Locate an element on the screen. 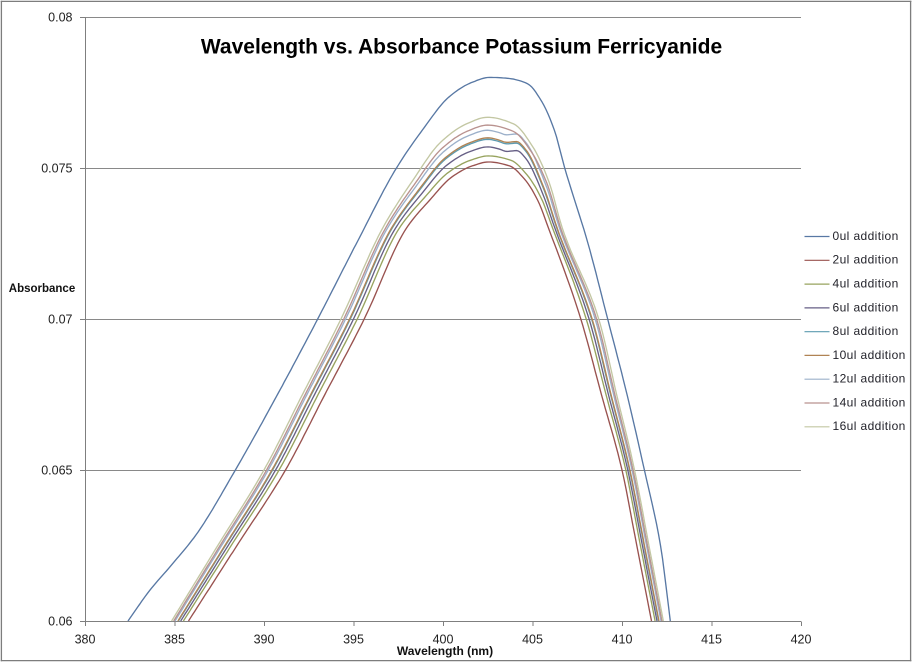 The height and width of the screenshot is (663, 913). svg-text: 2ul addition is located at coordinates (866, 260).